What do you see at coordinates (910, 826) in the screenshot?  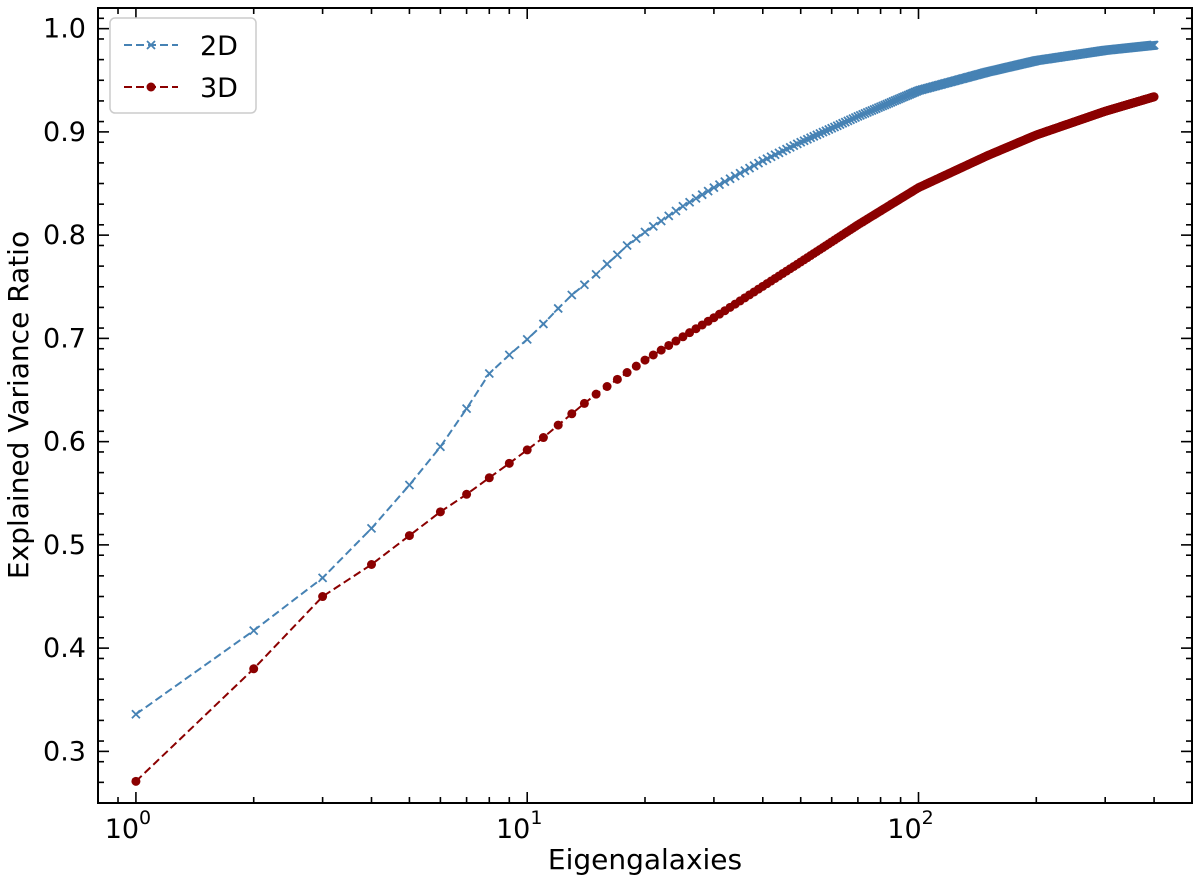 I see `x-tick-label: 10²` at bounding box center [910, 826].